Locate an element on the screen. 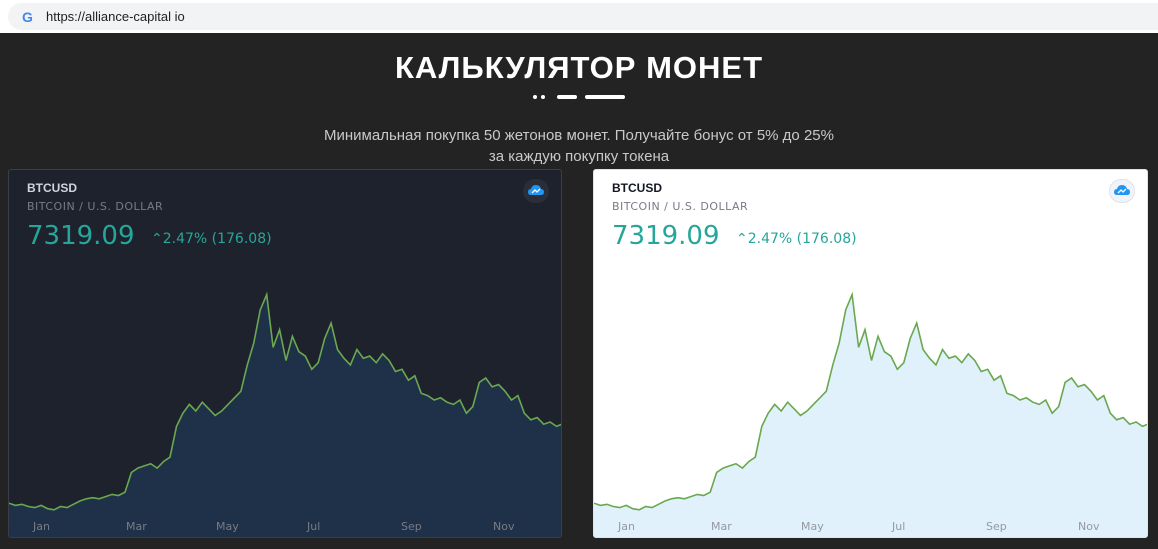  browser-address-bar: G https://alliance-capital io is located at coordinates (579, 16).